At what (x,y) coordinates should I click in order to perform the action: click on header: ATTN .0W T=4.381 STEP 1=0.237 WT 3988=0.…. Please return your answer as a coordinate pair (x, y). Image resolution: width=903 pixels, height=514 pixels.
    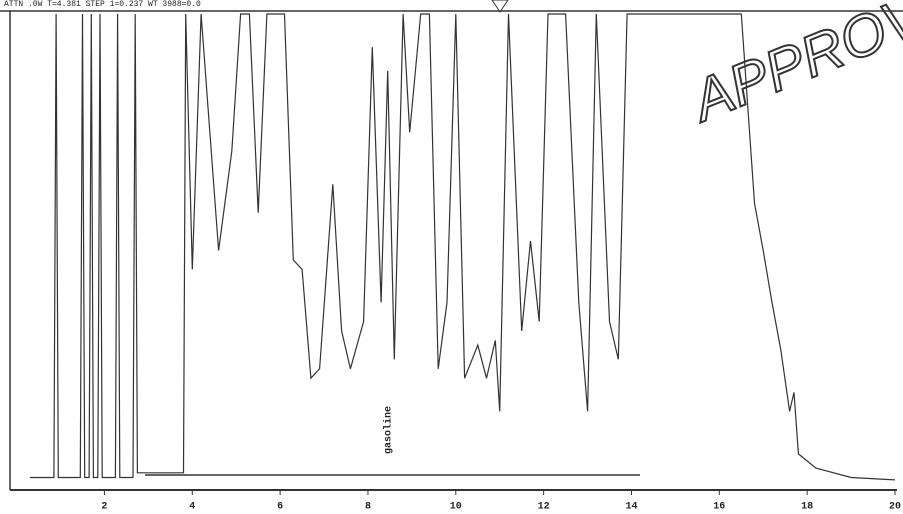
    Looking at the image, I should click on (102, 4).